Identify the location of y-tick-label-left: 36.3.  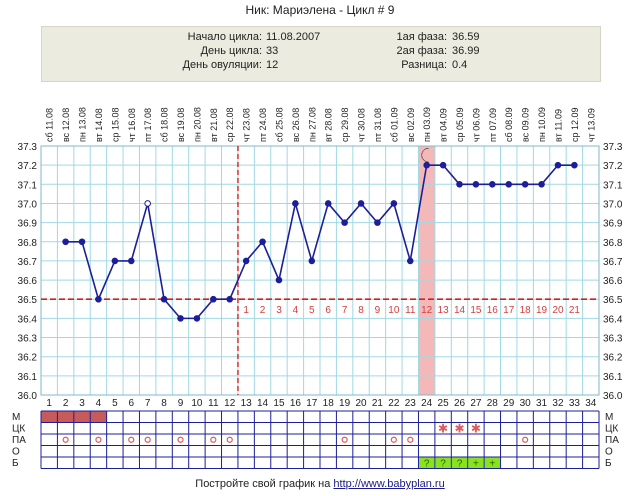
(28, 339).